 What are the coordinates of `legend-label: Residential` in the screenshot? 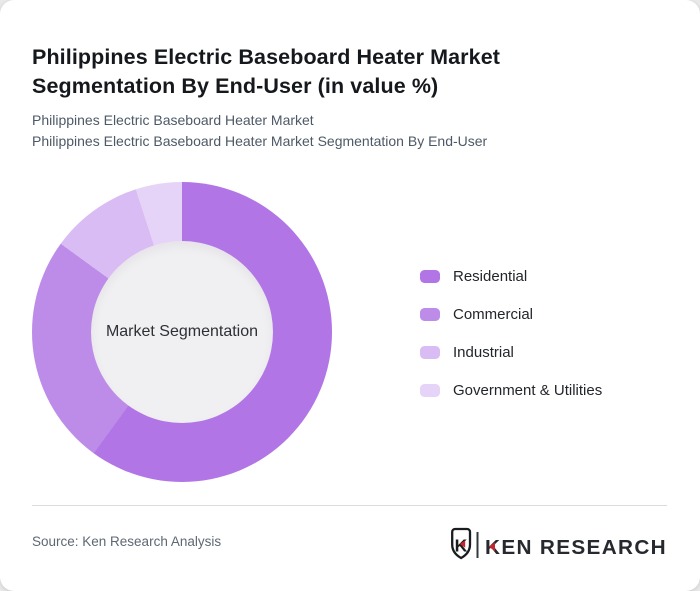 It's located at (490, 276).